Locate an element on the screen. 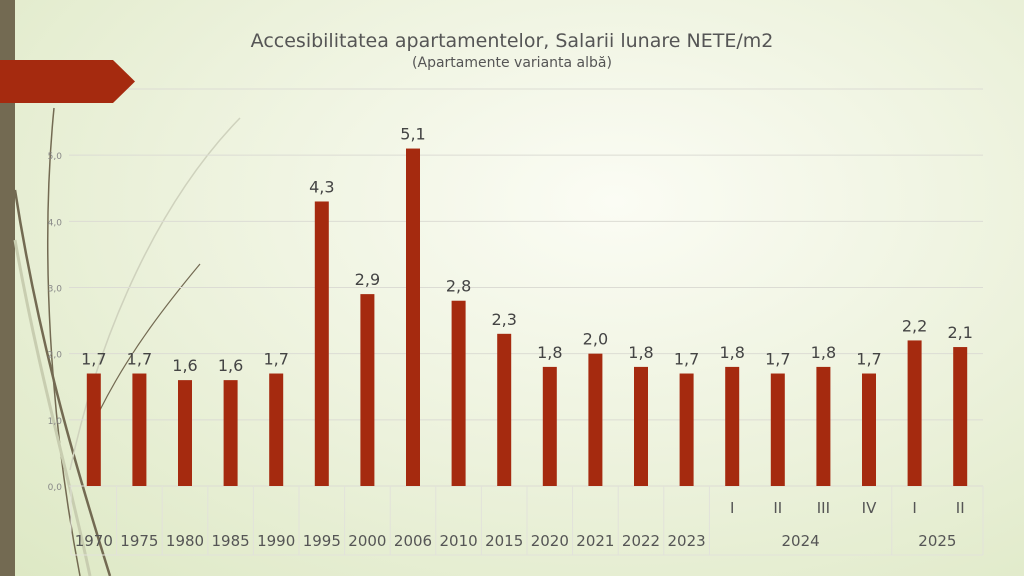 This screenshot has height=576, width=1024. data-label: 2,9 is located at coordinates (367, 279).